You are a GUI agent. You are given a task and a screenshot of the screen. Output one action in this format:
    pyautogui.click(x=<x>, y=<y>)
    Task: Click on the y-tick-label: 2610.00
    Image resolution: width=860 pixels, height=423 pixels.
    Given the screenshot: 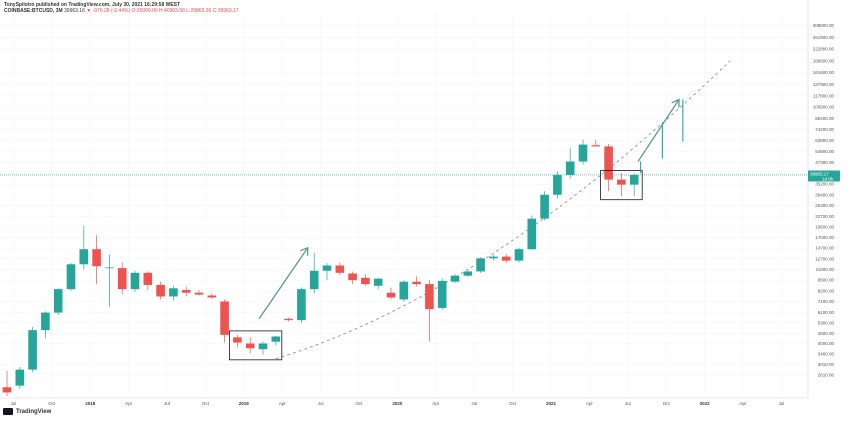 What is the action you would take?
    pyautogui.click(x=826, y=374)
    